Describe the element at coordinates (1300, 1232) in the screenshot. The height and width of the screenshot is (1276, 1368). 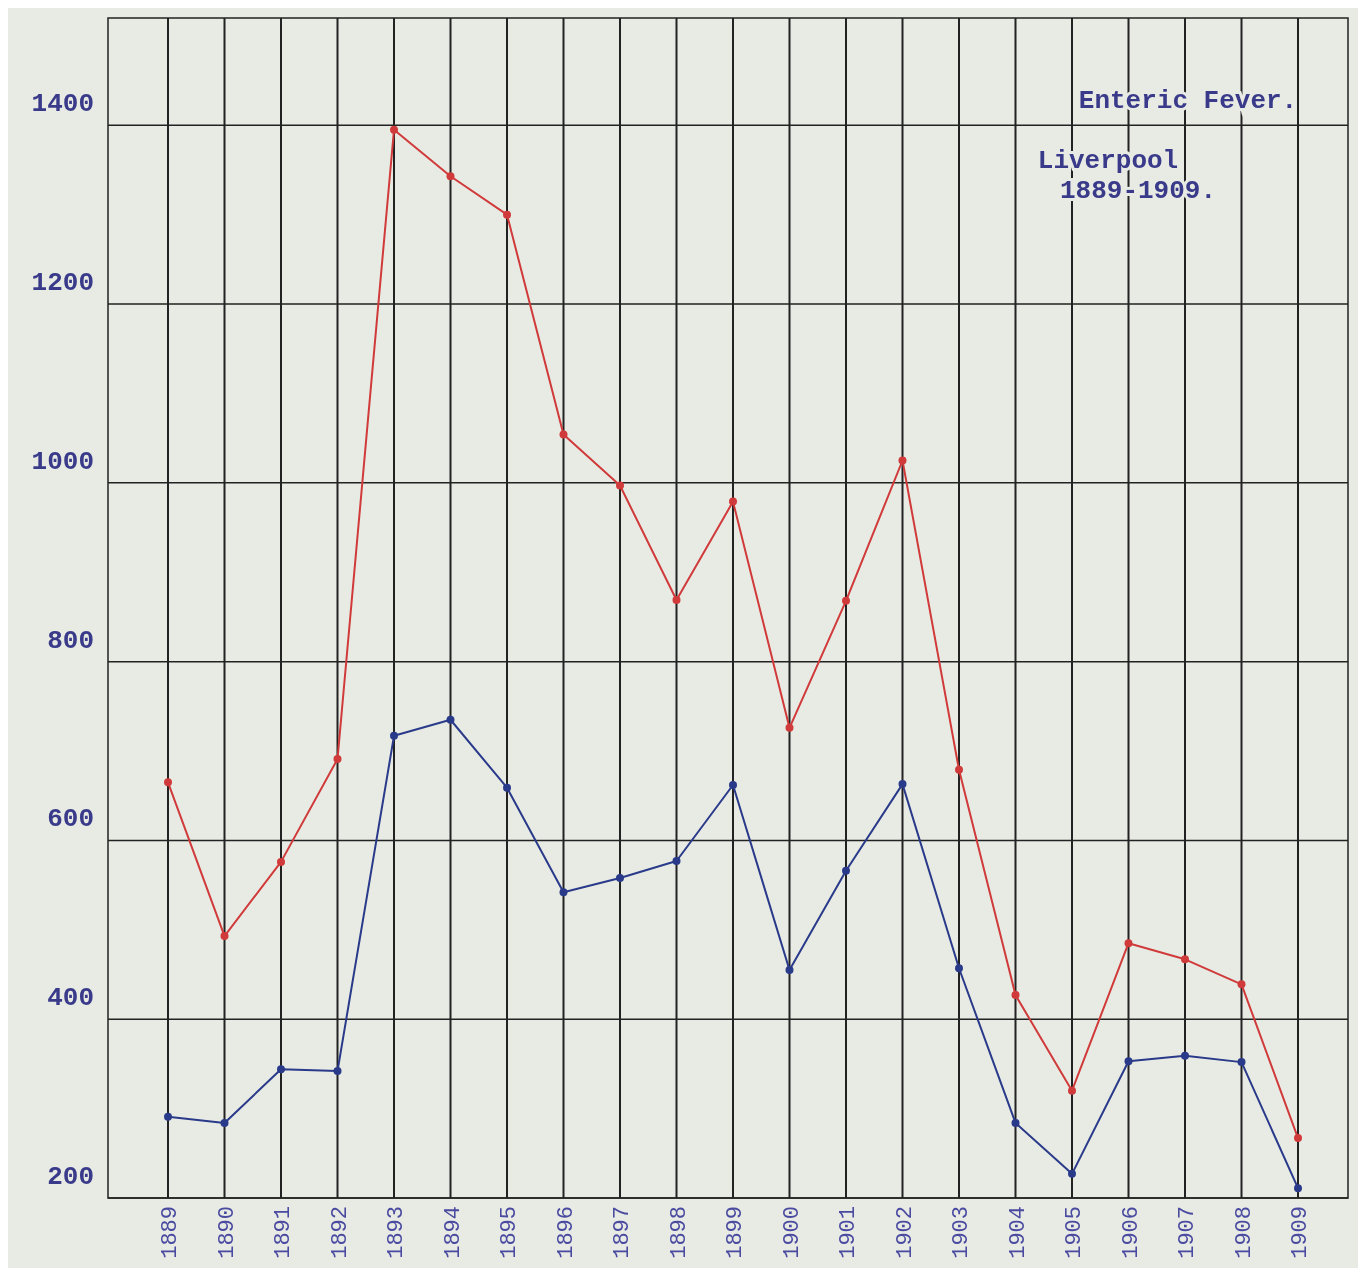
I see `x-tick-label: 1909` at that location.